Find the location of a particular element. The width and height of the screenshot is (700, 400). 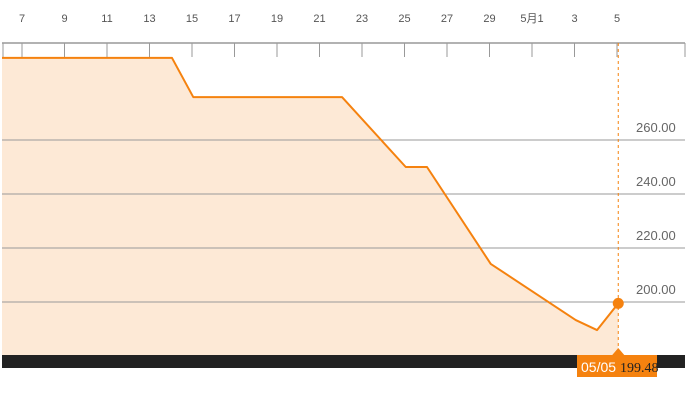

x-tick-label: 29 is located at coordinates (489, 19).